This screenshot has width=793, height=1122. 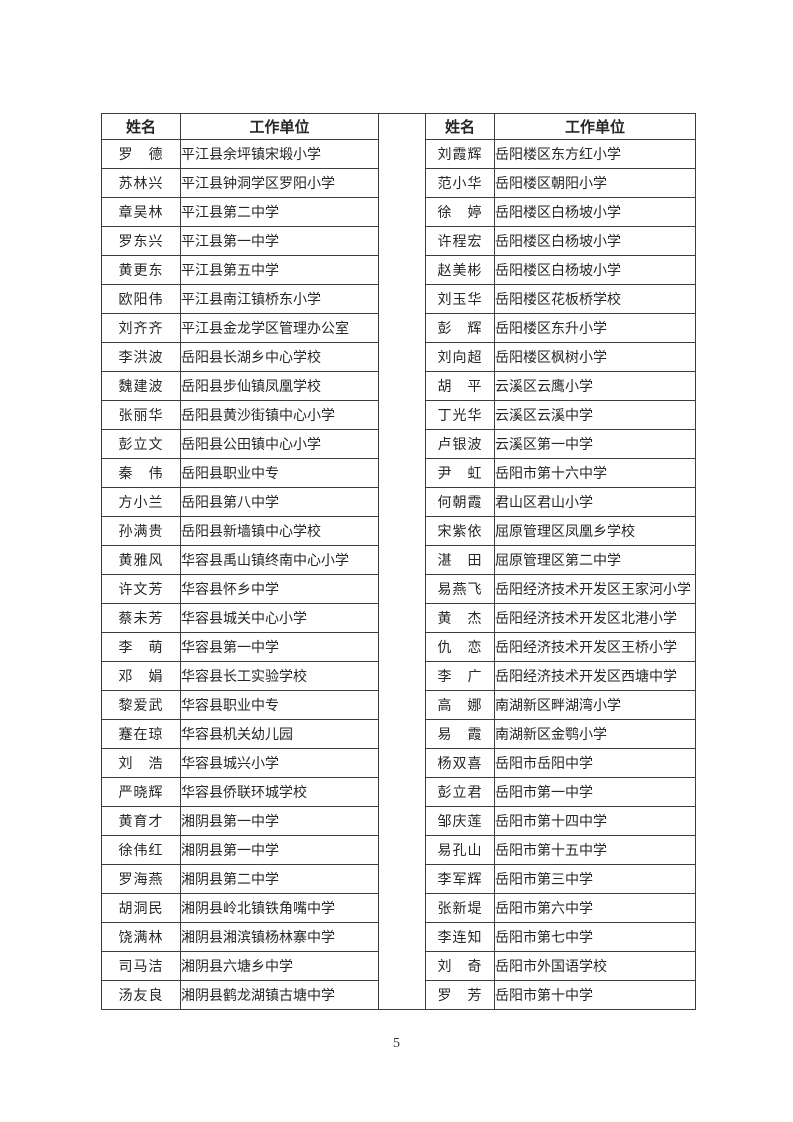 I want to click on name-cell: 彭立文, so click(x=141, y=444).